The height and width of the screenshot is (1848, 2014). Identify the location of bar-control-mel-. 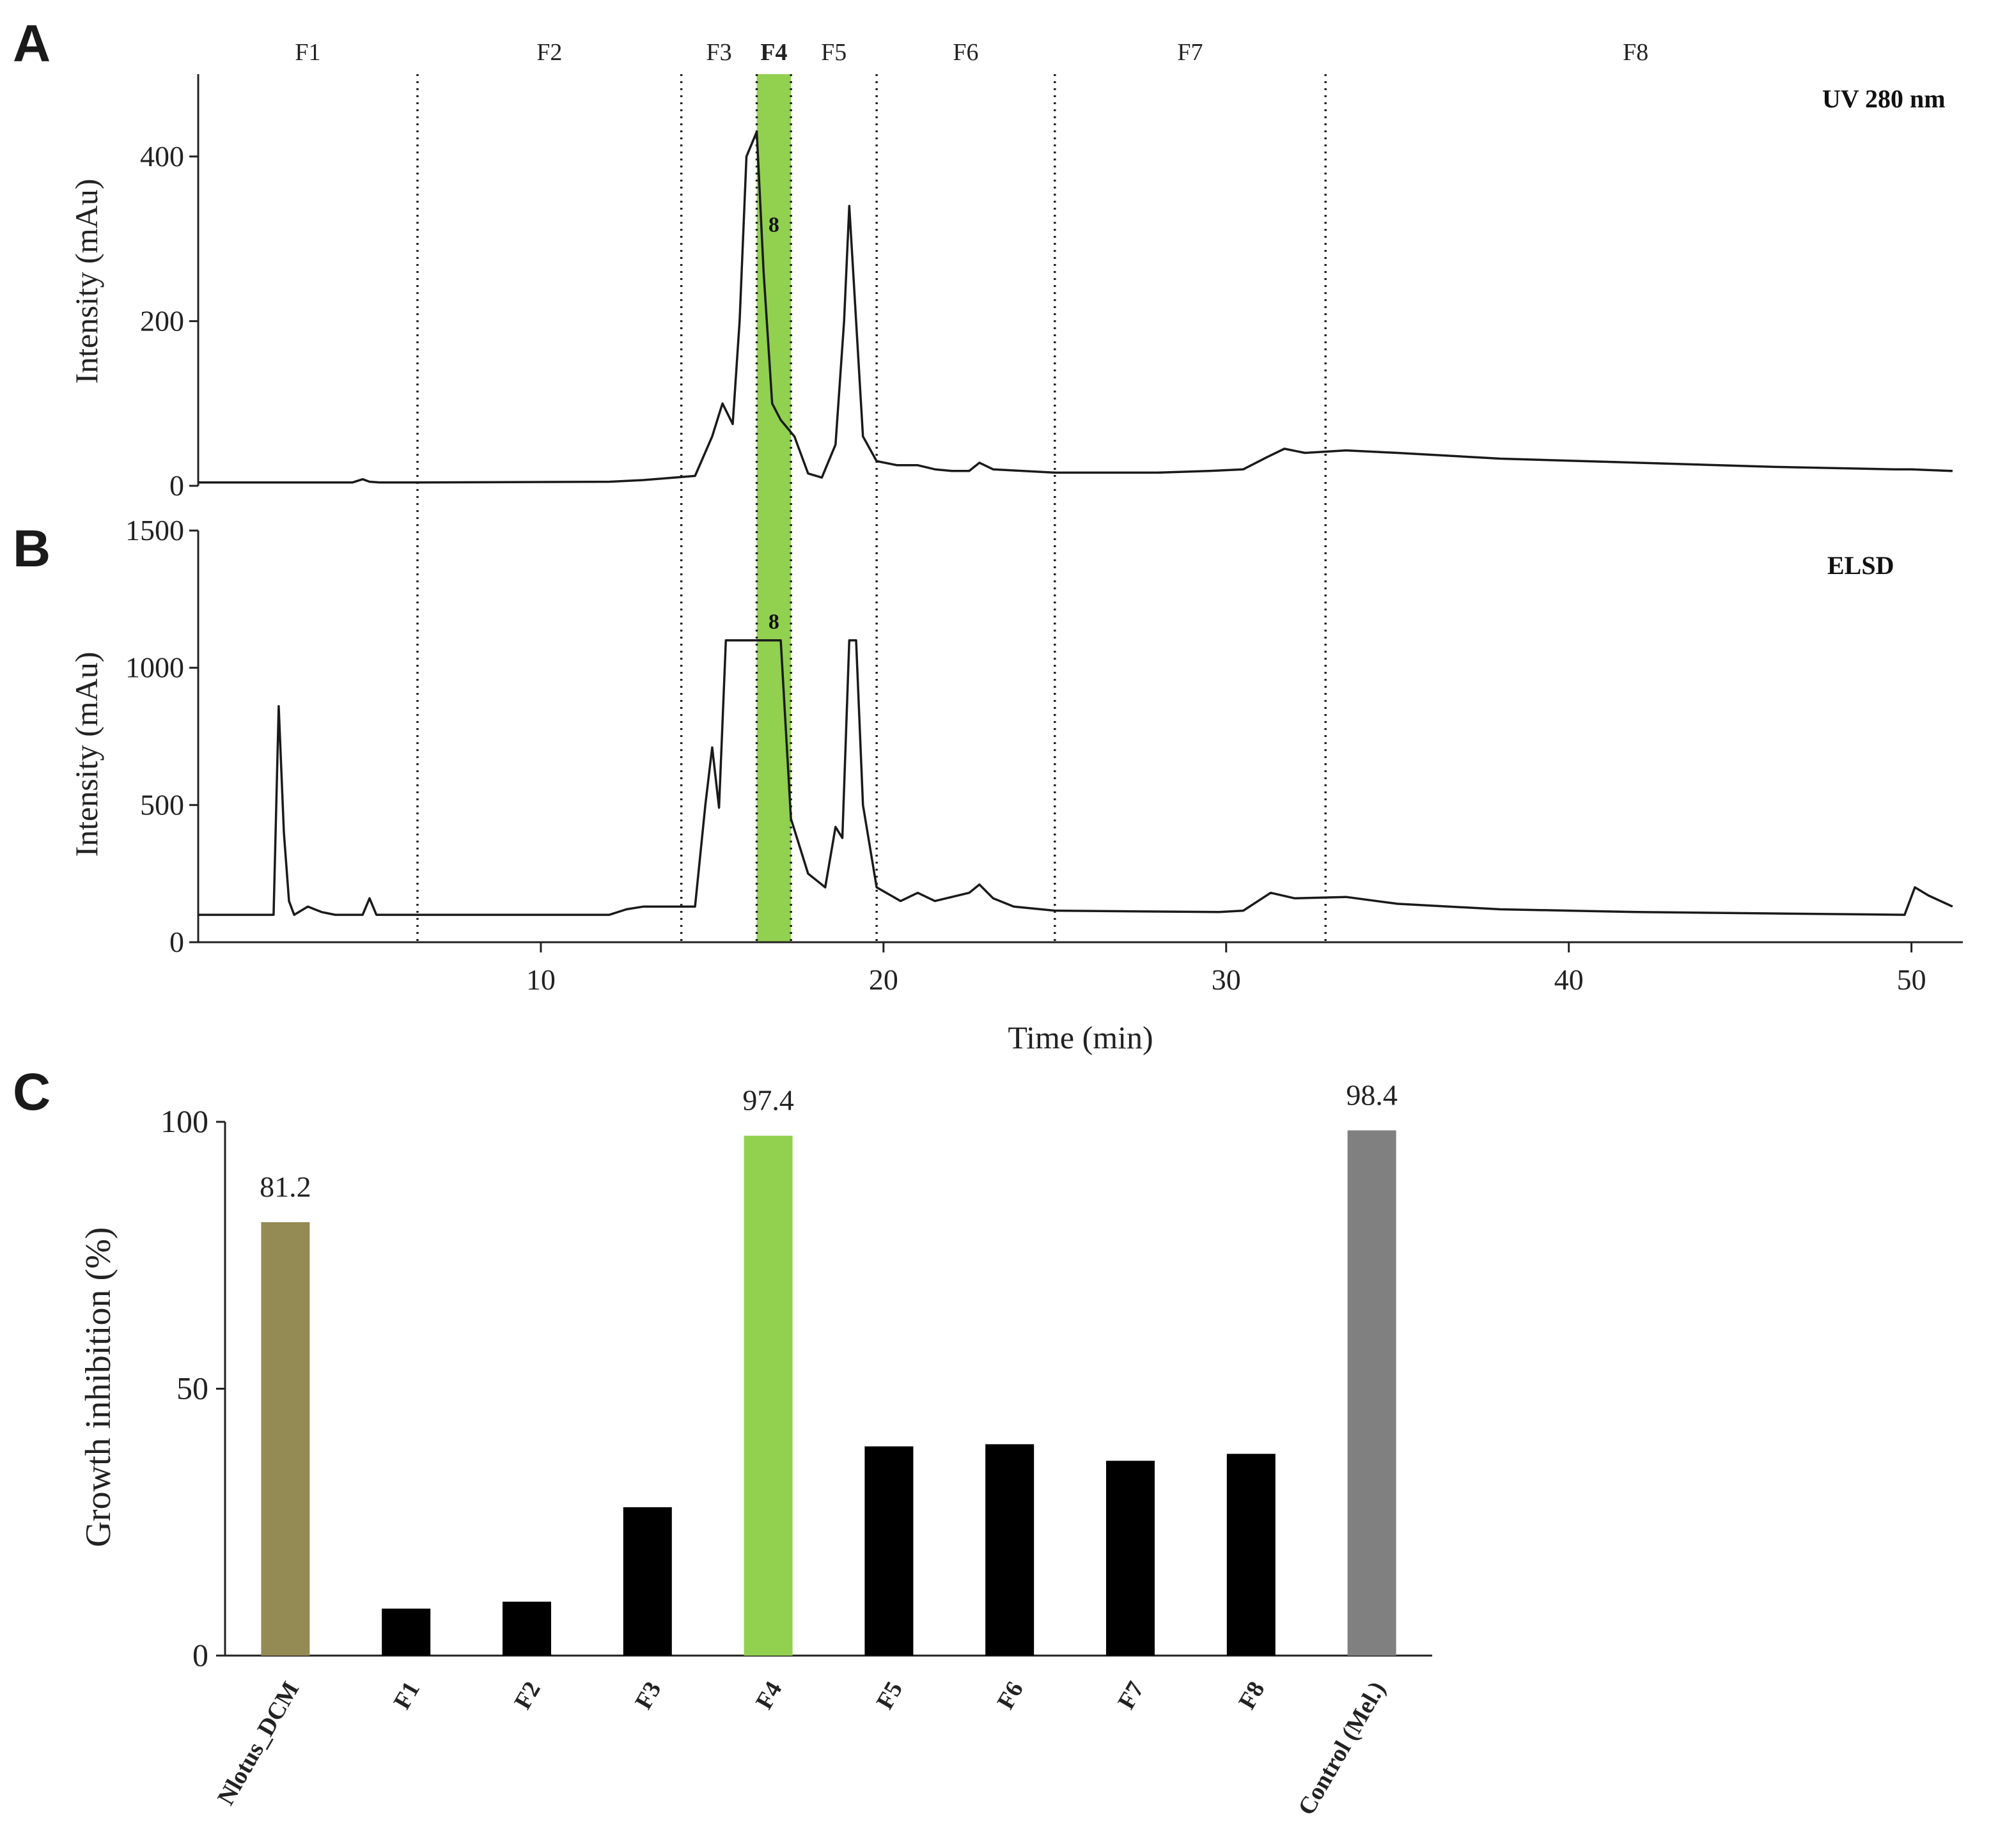
(1372, 1393).